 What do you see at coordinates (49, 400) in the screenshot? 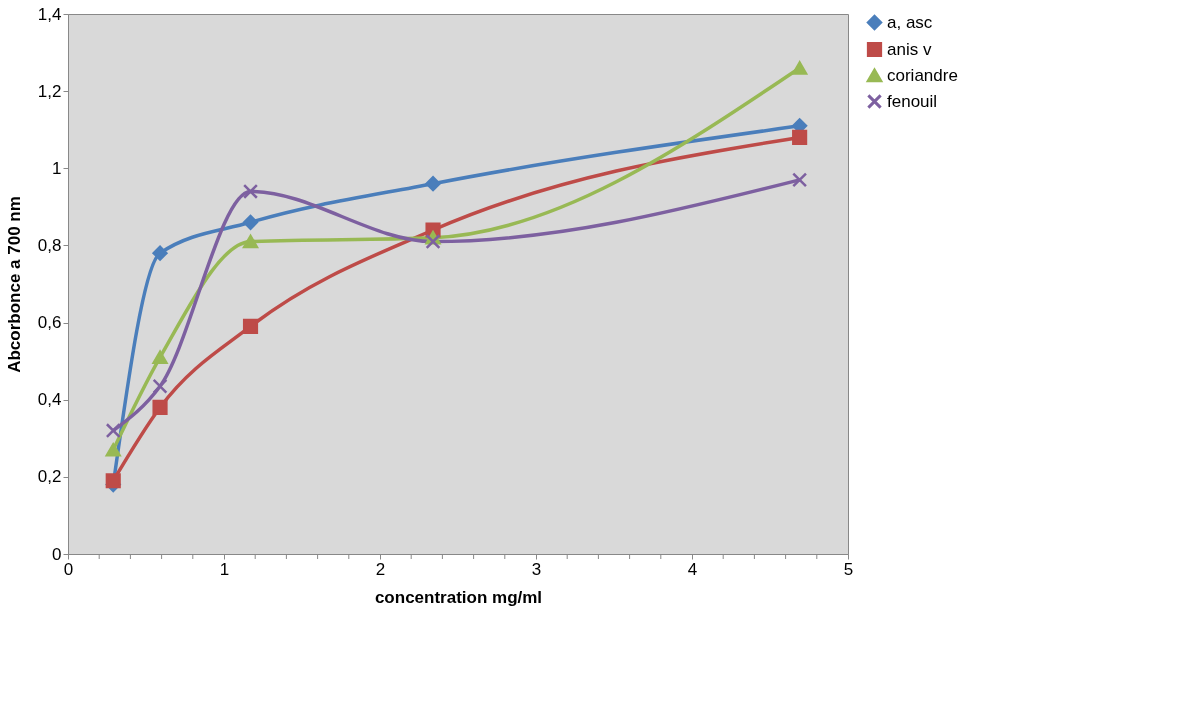
I see `y-tick-label: 0,4` at bounding box center [49, 400].